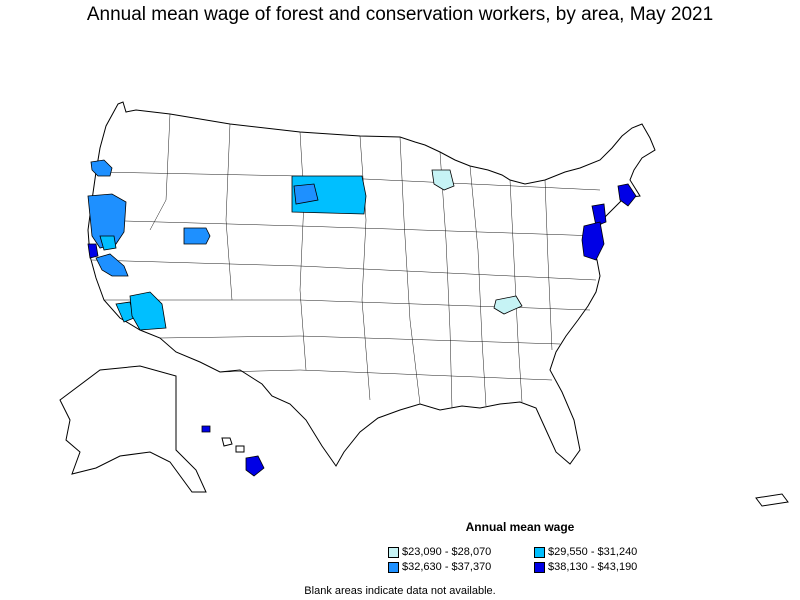  Describe the element at coordinates (539, 552) in the screenshot. I see `legend-swatch-tier2` at that location.